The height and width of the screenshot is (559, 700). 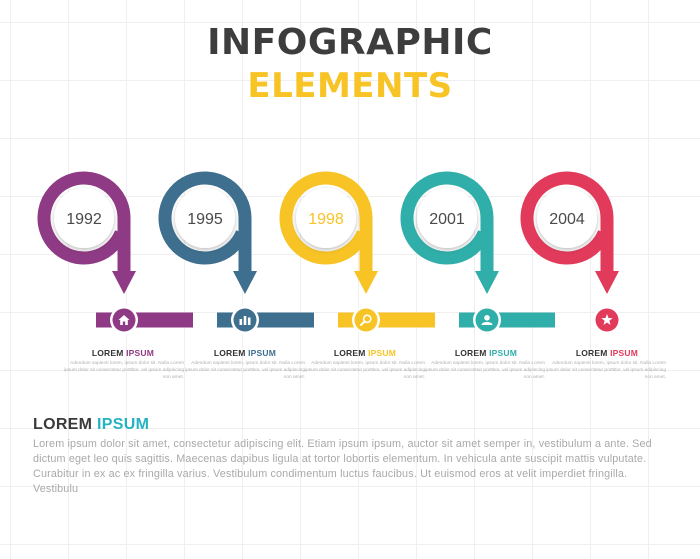 I want to click on step-5-ring, so click(x=567, y=221).